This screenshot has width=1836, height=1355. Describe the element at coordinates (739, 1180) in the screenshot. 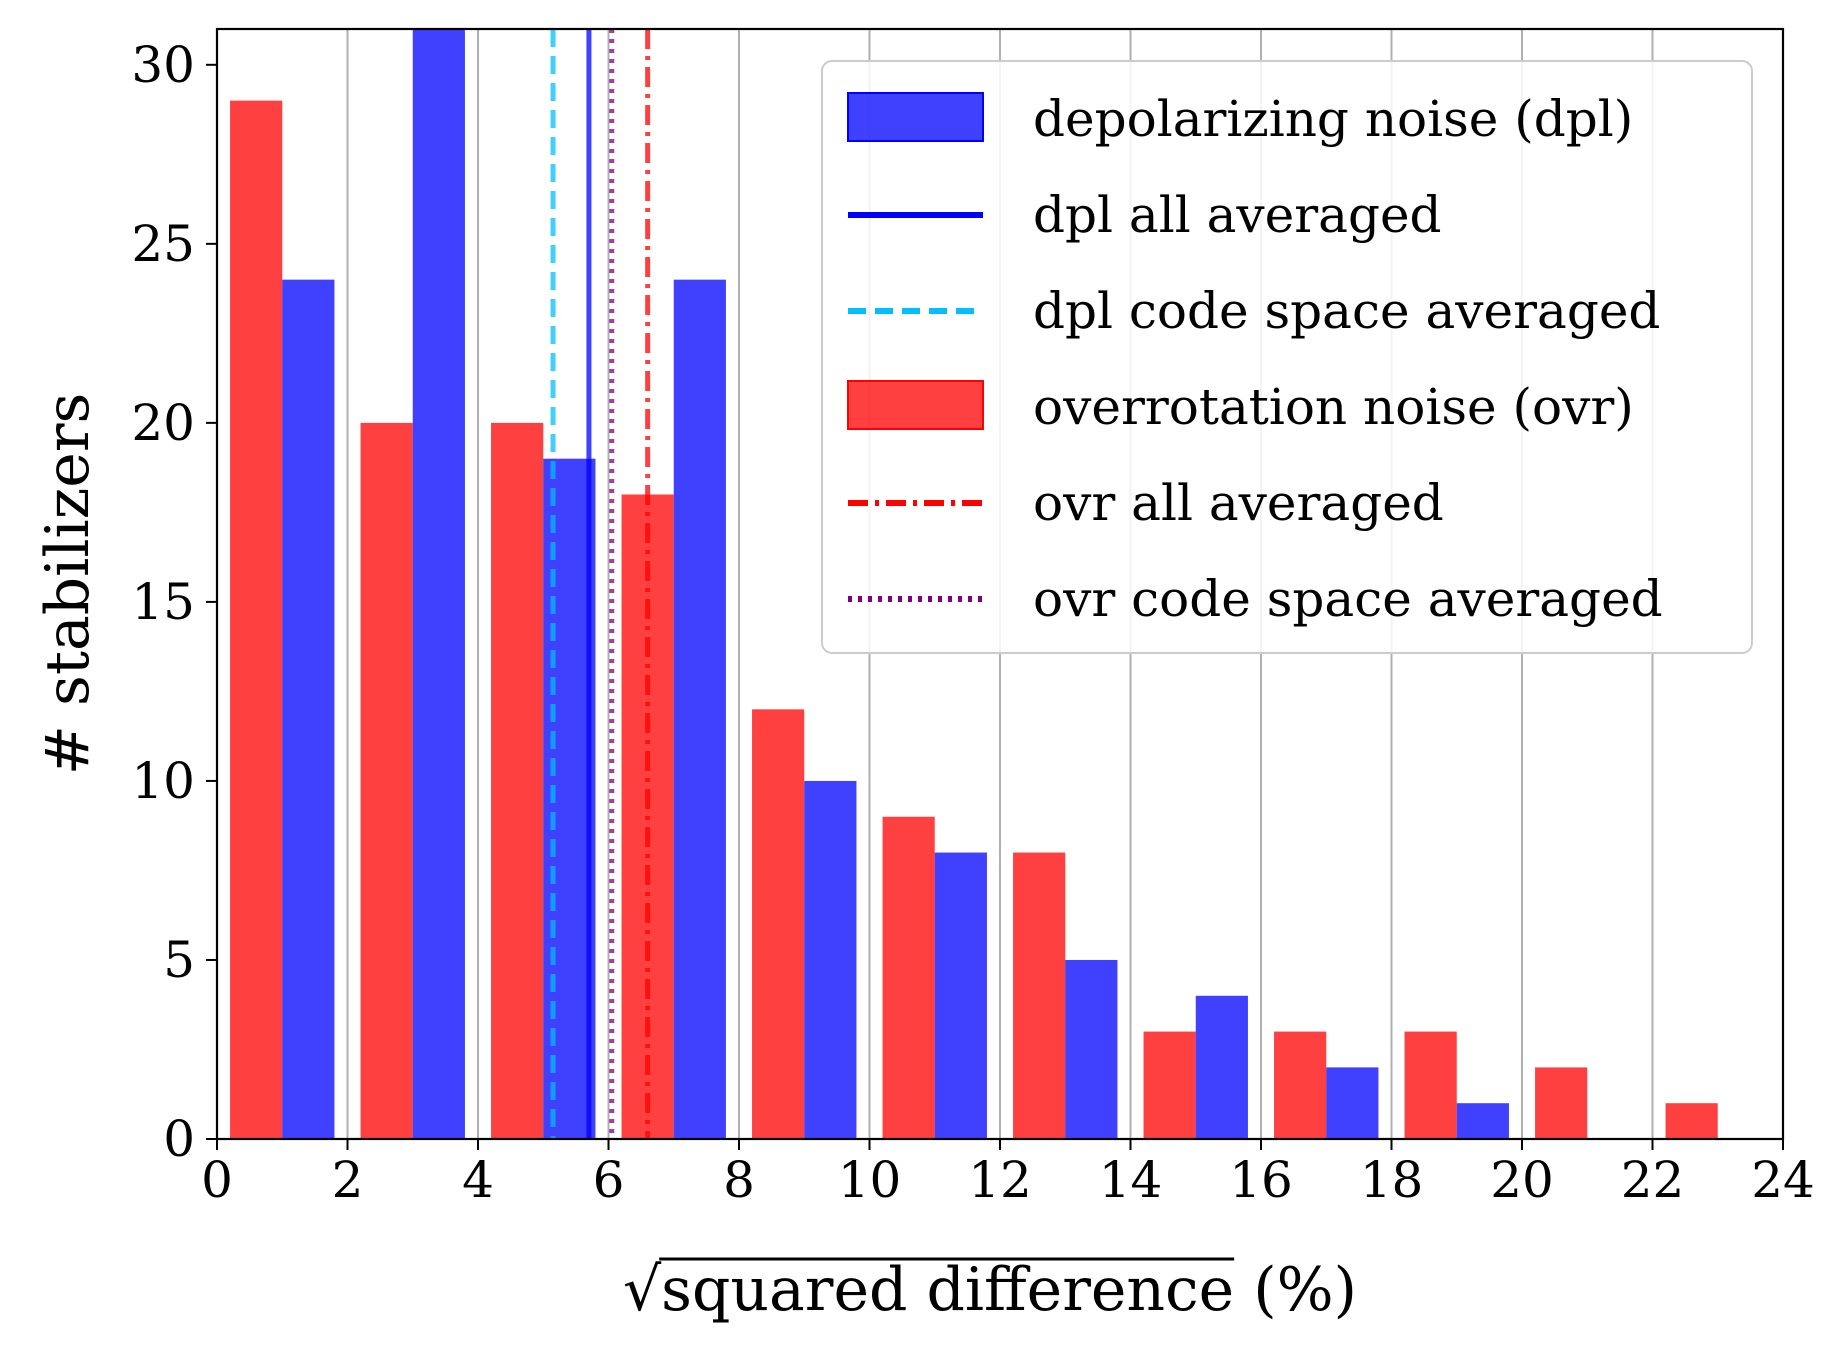

I see `x-tick-label-8: 8` at that location.